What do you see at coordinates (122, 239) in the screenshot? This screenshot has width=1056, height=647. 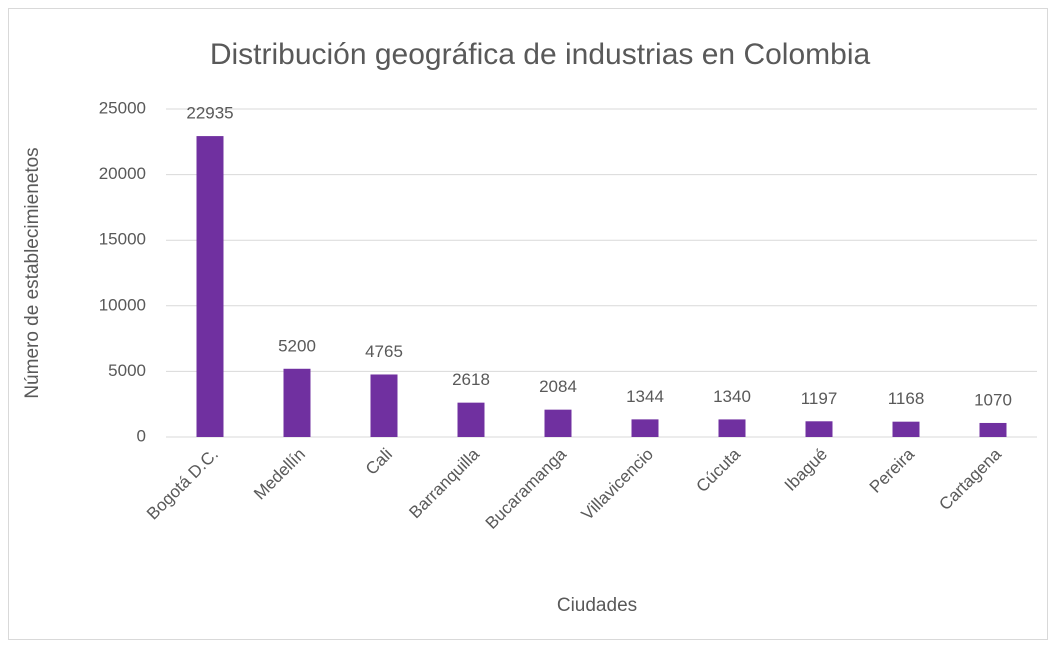 I see `y-tick-label: 15000` at bounding box center [122, 239].